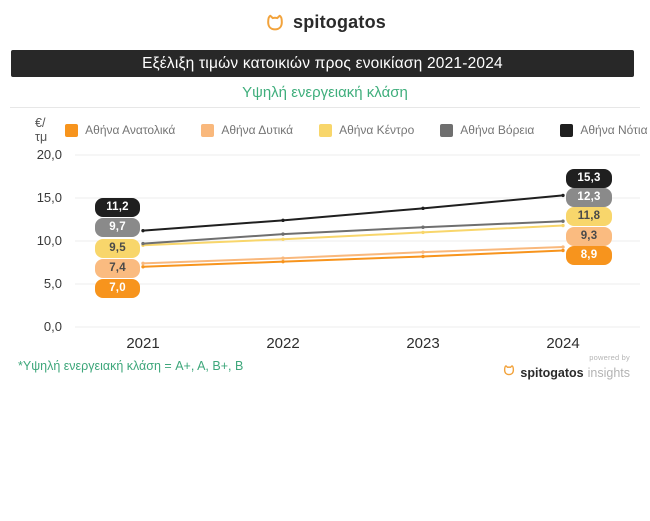 This screenshot has height=521, width=650. I want to click on value-badge: 9,3, so click(589, 236).